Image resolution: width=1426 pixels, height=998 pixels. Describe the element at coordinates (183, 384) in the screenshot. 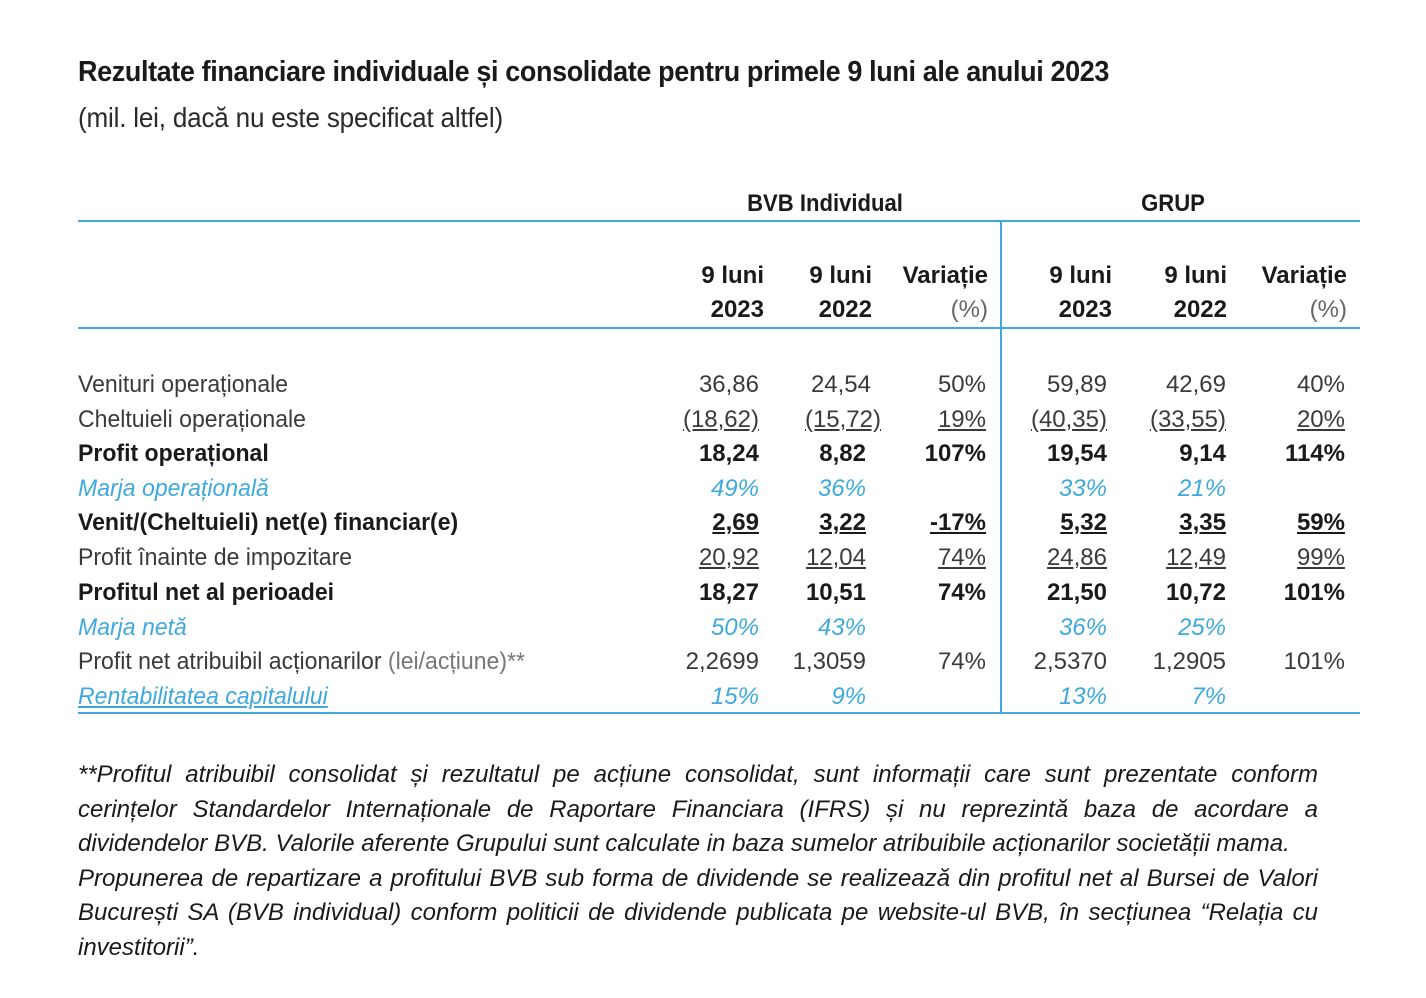

I see `row-label: Venituri operaționale` at that location.